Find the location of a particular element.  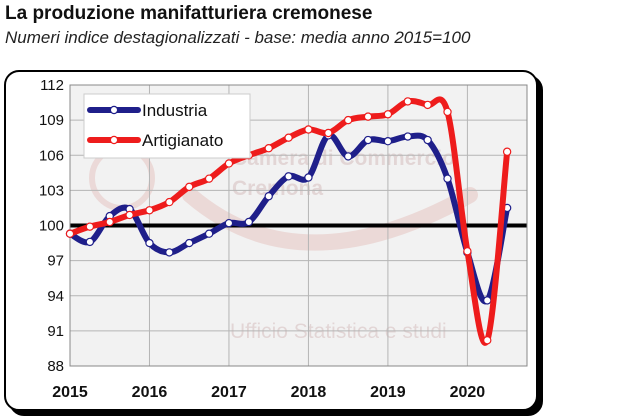

watermark-text-1: Camera di Commercio is located at coordinates (343, 158).